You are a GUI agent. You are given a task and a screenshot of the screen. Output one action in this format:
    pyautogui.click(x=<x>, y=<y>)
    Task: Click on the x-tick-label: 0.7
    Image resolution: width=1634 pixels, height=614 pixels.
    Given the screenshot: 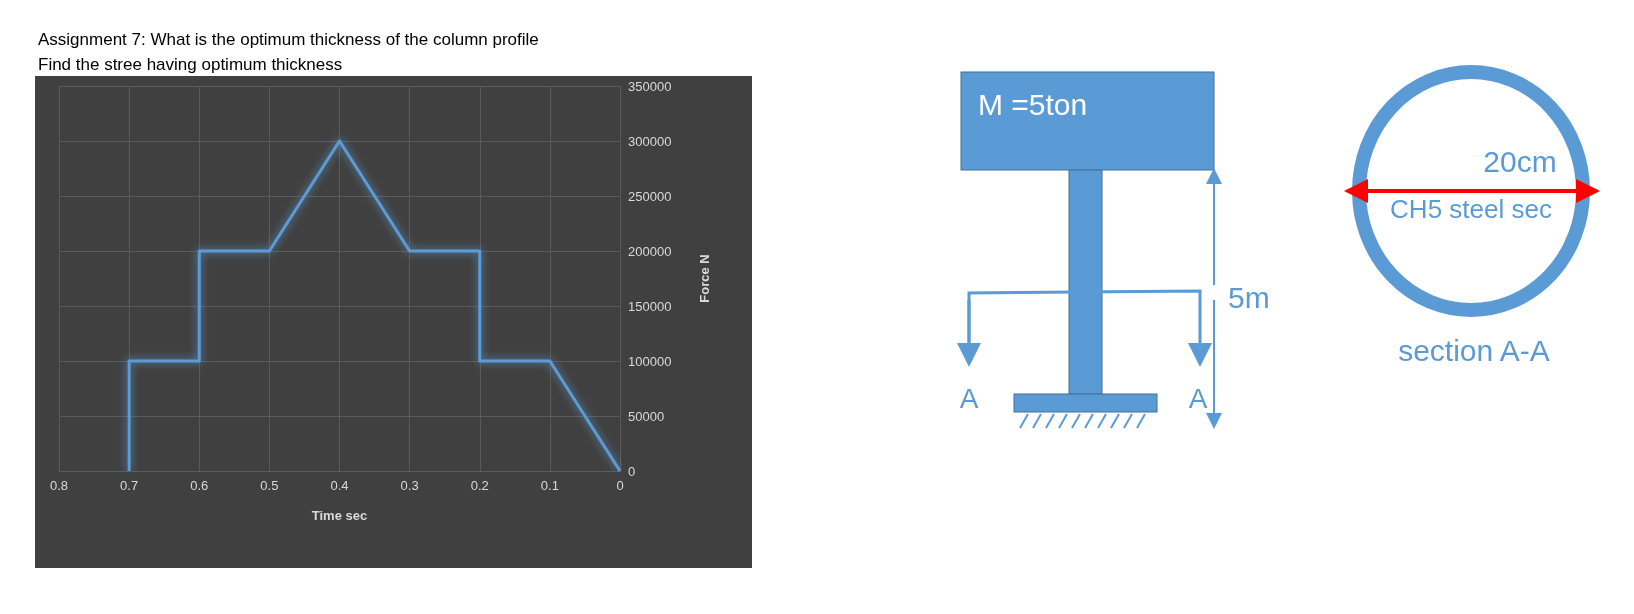 What is the action you would take?
    pyautogui.click(x=129, y=485)
    